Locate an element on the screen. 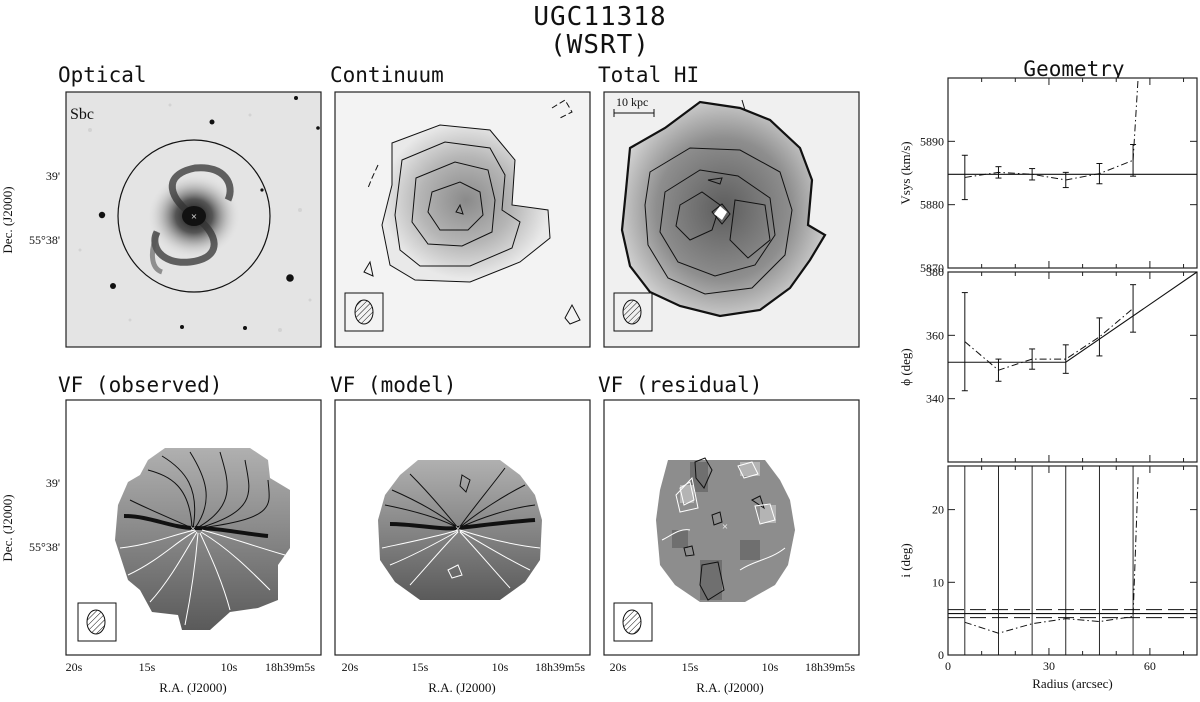 The width and height of the screenshot is (1200, 702). aperture-circle is located at coordinates (194, 216).